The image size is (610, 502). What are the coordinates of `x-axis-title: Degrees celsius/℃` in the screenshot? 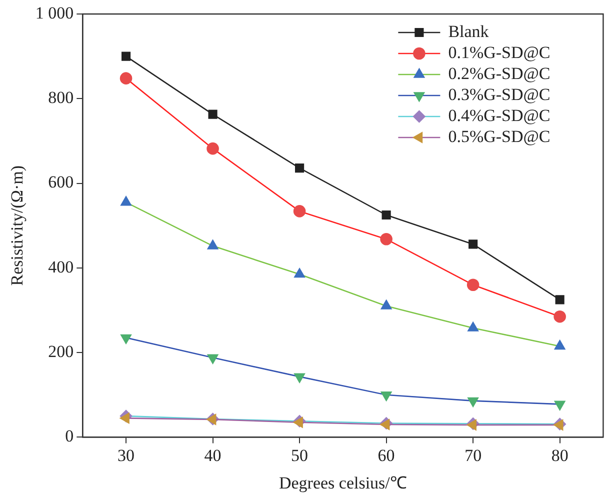 It's located at (342, 482).